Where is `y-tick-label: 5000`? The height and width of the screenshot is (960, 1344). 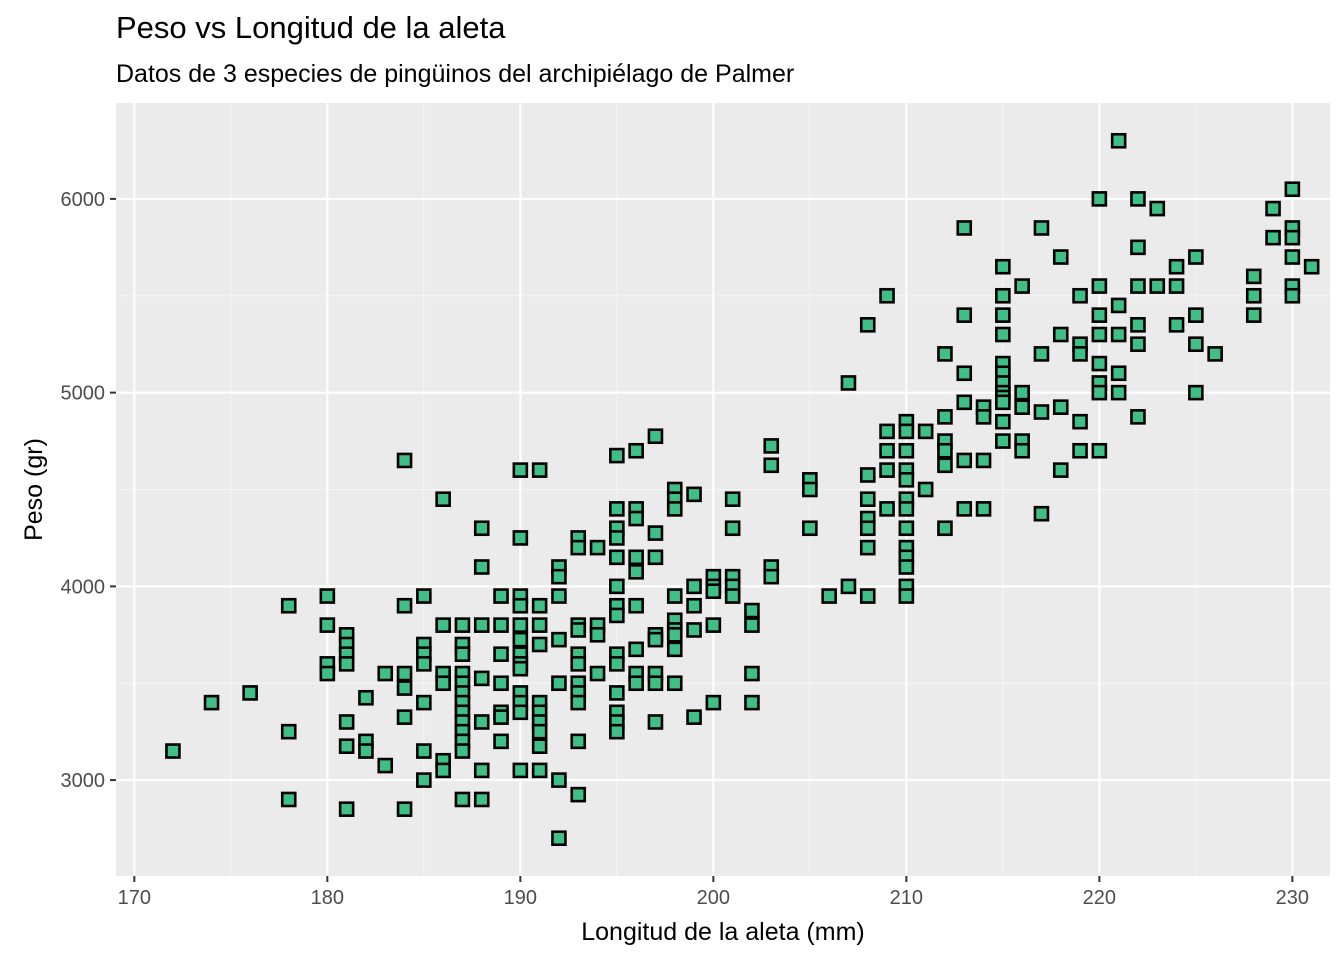
y-tick-label: 5000 is located at coordinates (83, 394).